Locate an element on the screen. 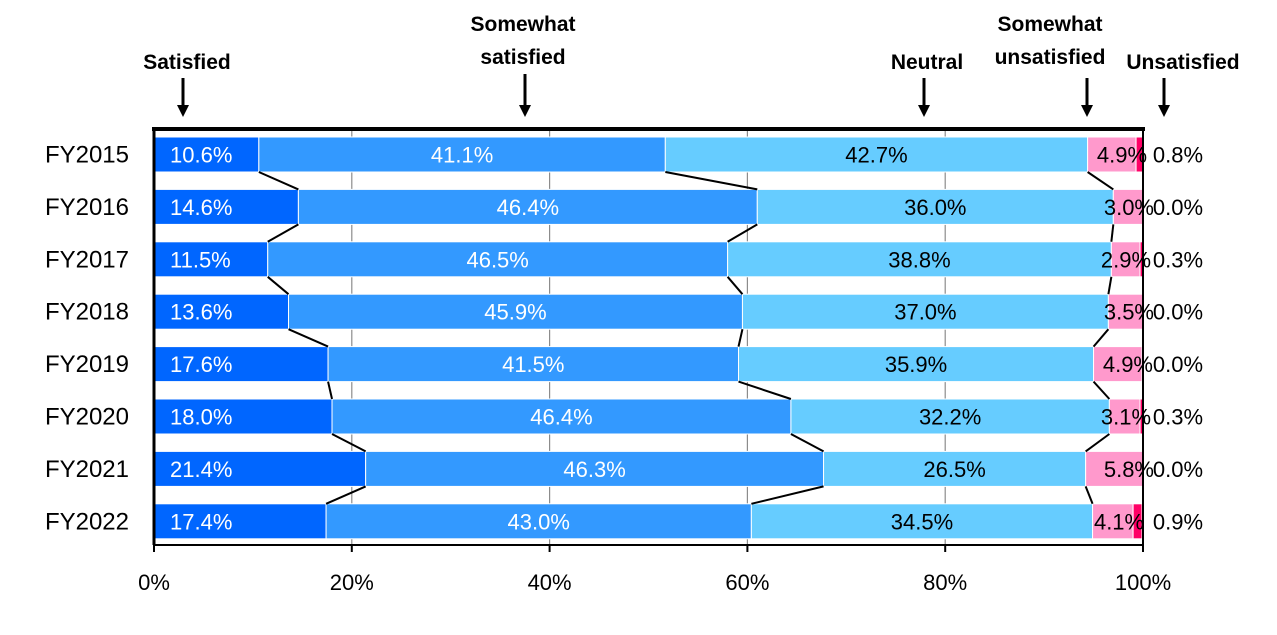  data-label: 42.7% is located at coordinates (876, 155).